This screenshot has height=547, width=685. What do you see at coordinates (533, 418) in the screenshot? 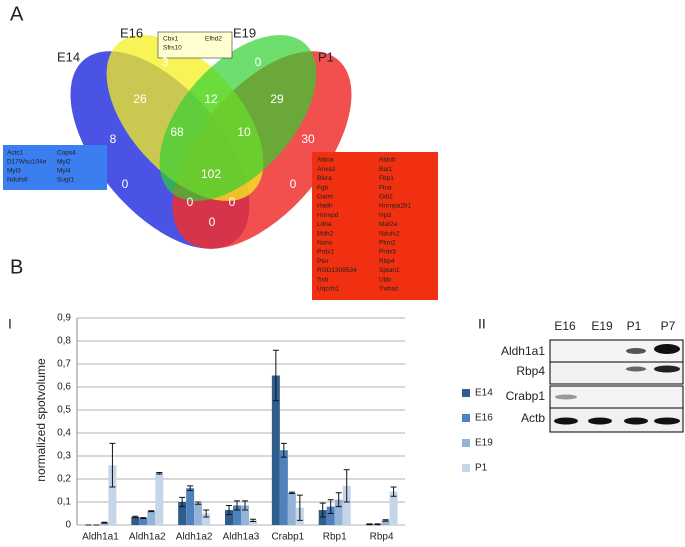
I see `row-label: Actb` at bounding box center [533, 418].